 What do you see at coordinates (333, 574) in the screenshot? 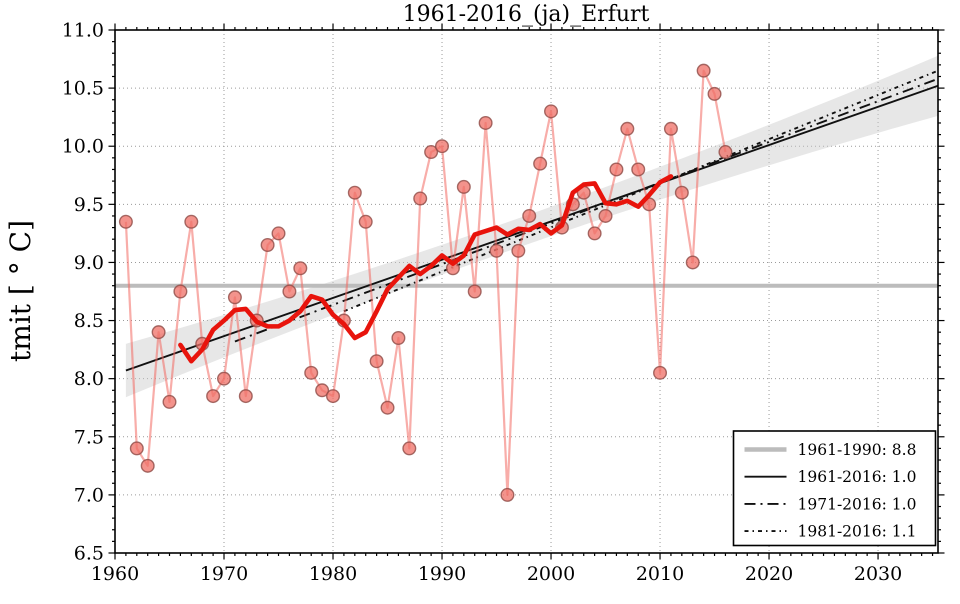
I see `x-tick-label: 1980` at bounding box center [333, 574].